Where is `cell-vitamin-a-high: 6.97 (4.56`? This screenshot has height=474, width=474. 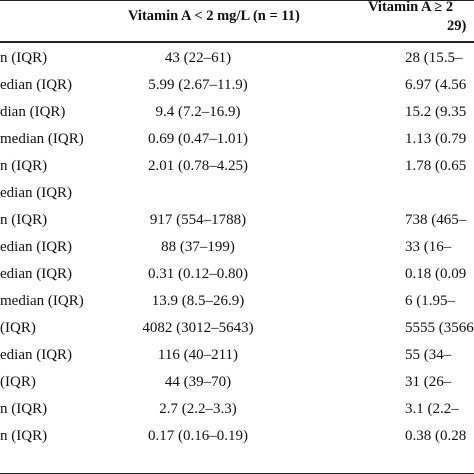
cell-vitamin-a-high: 6.97 (4.56 is located at coordinates (436, 85).